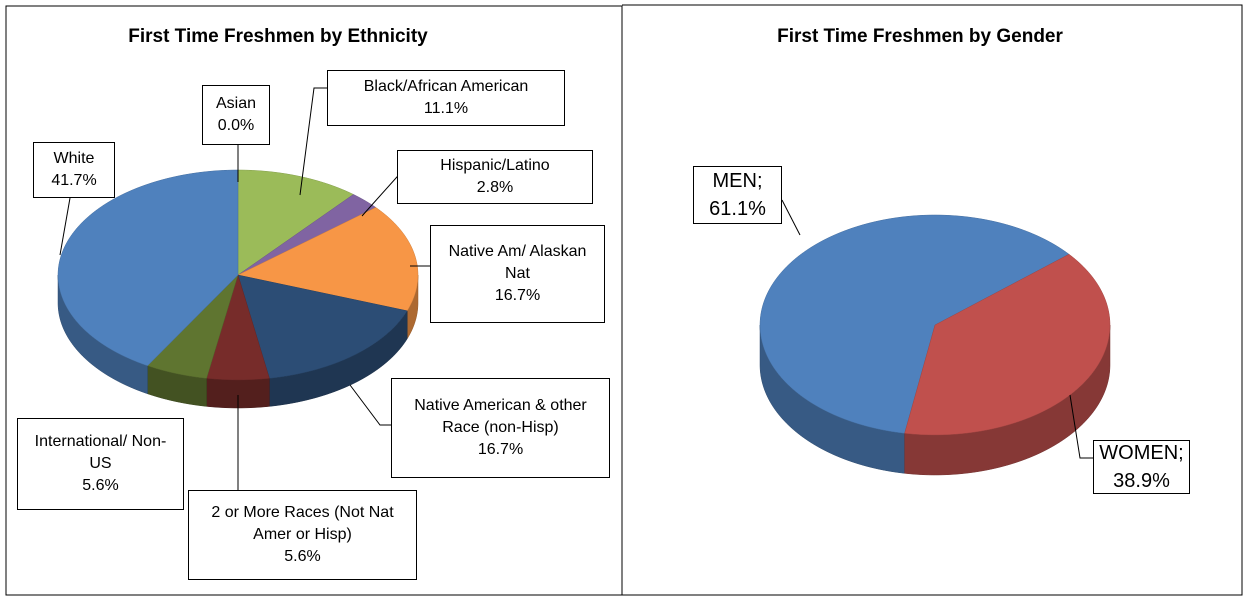 The width and height of the screenshot is (1243, 596). I want to click on label-value: 11.1%, so click(446, 108).